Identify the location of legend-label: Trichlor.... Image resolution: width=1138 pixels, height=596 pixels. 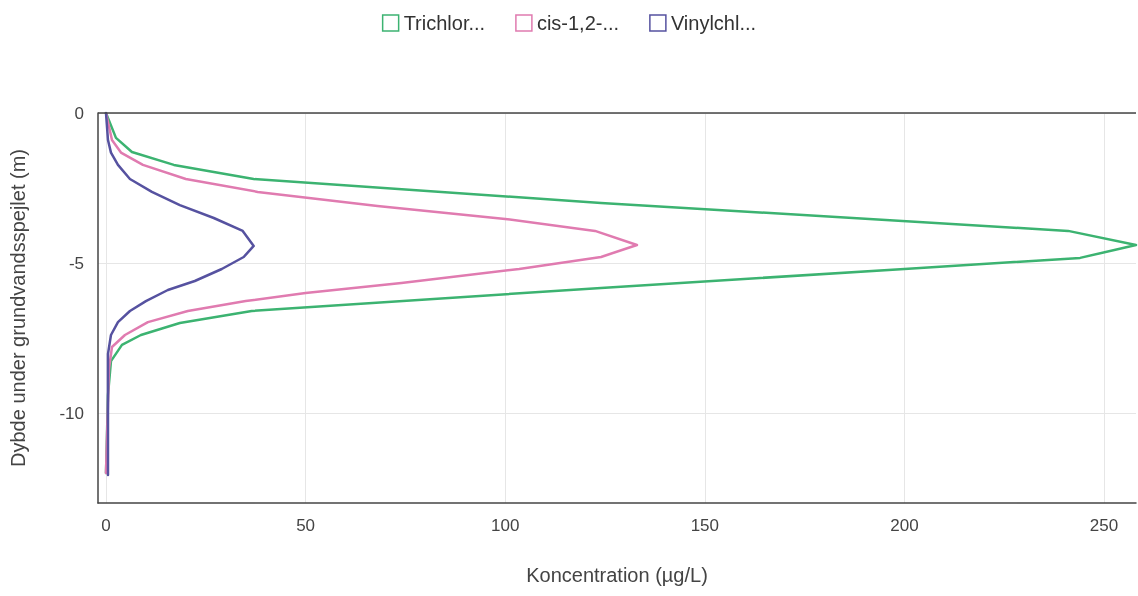
(444, 23).